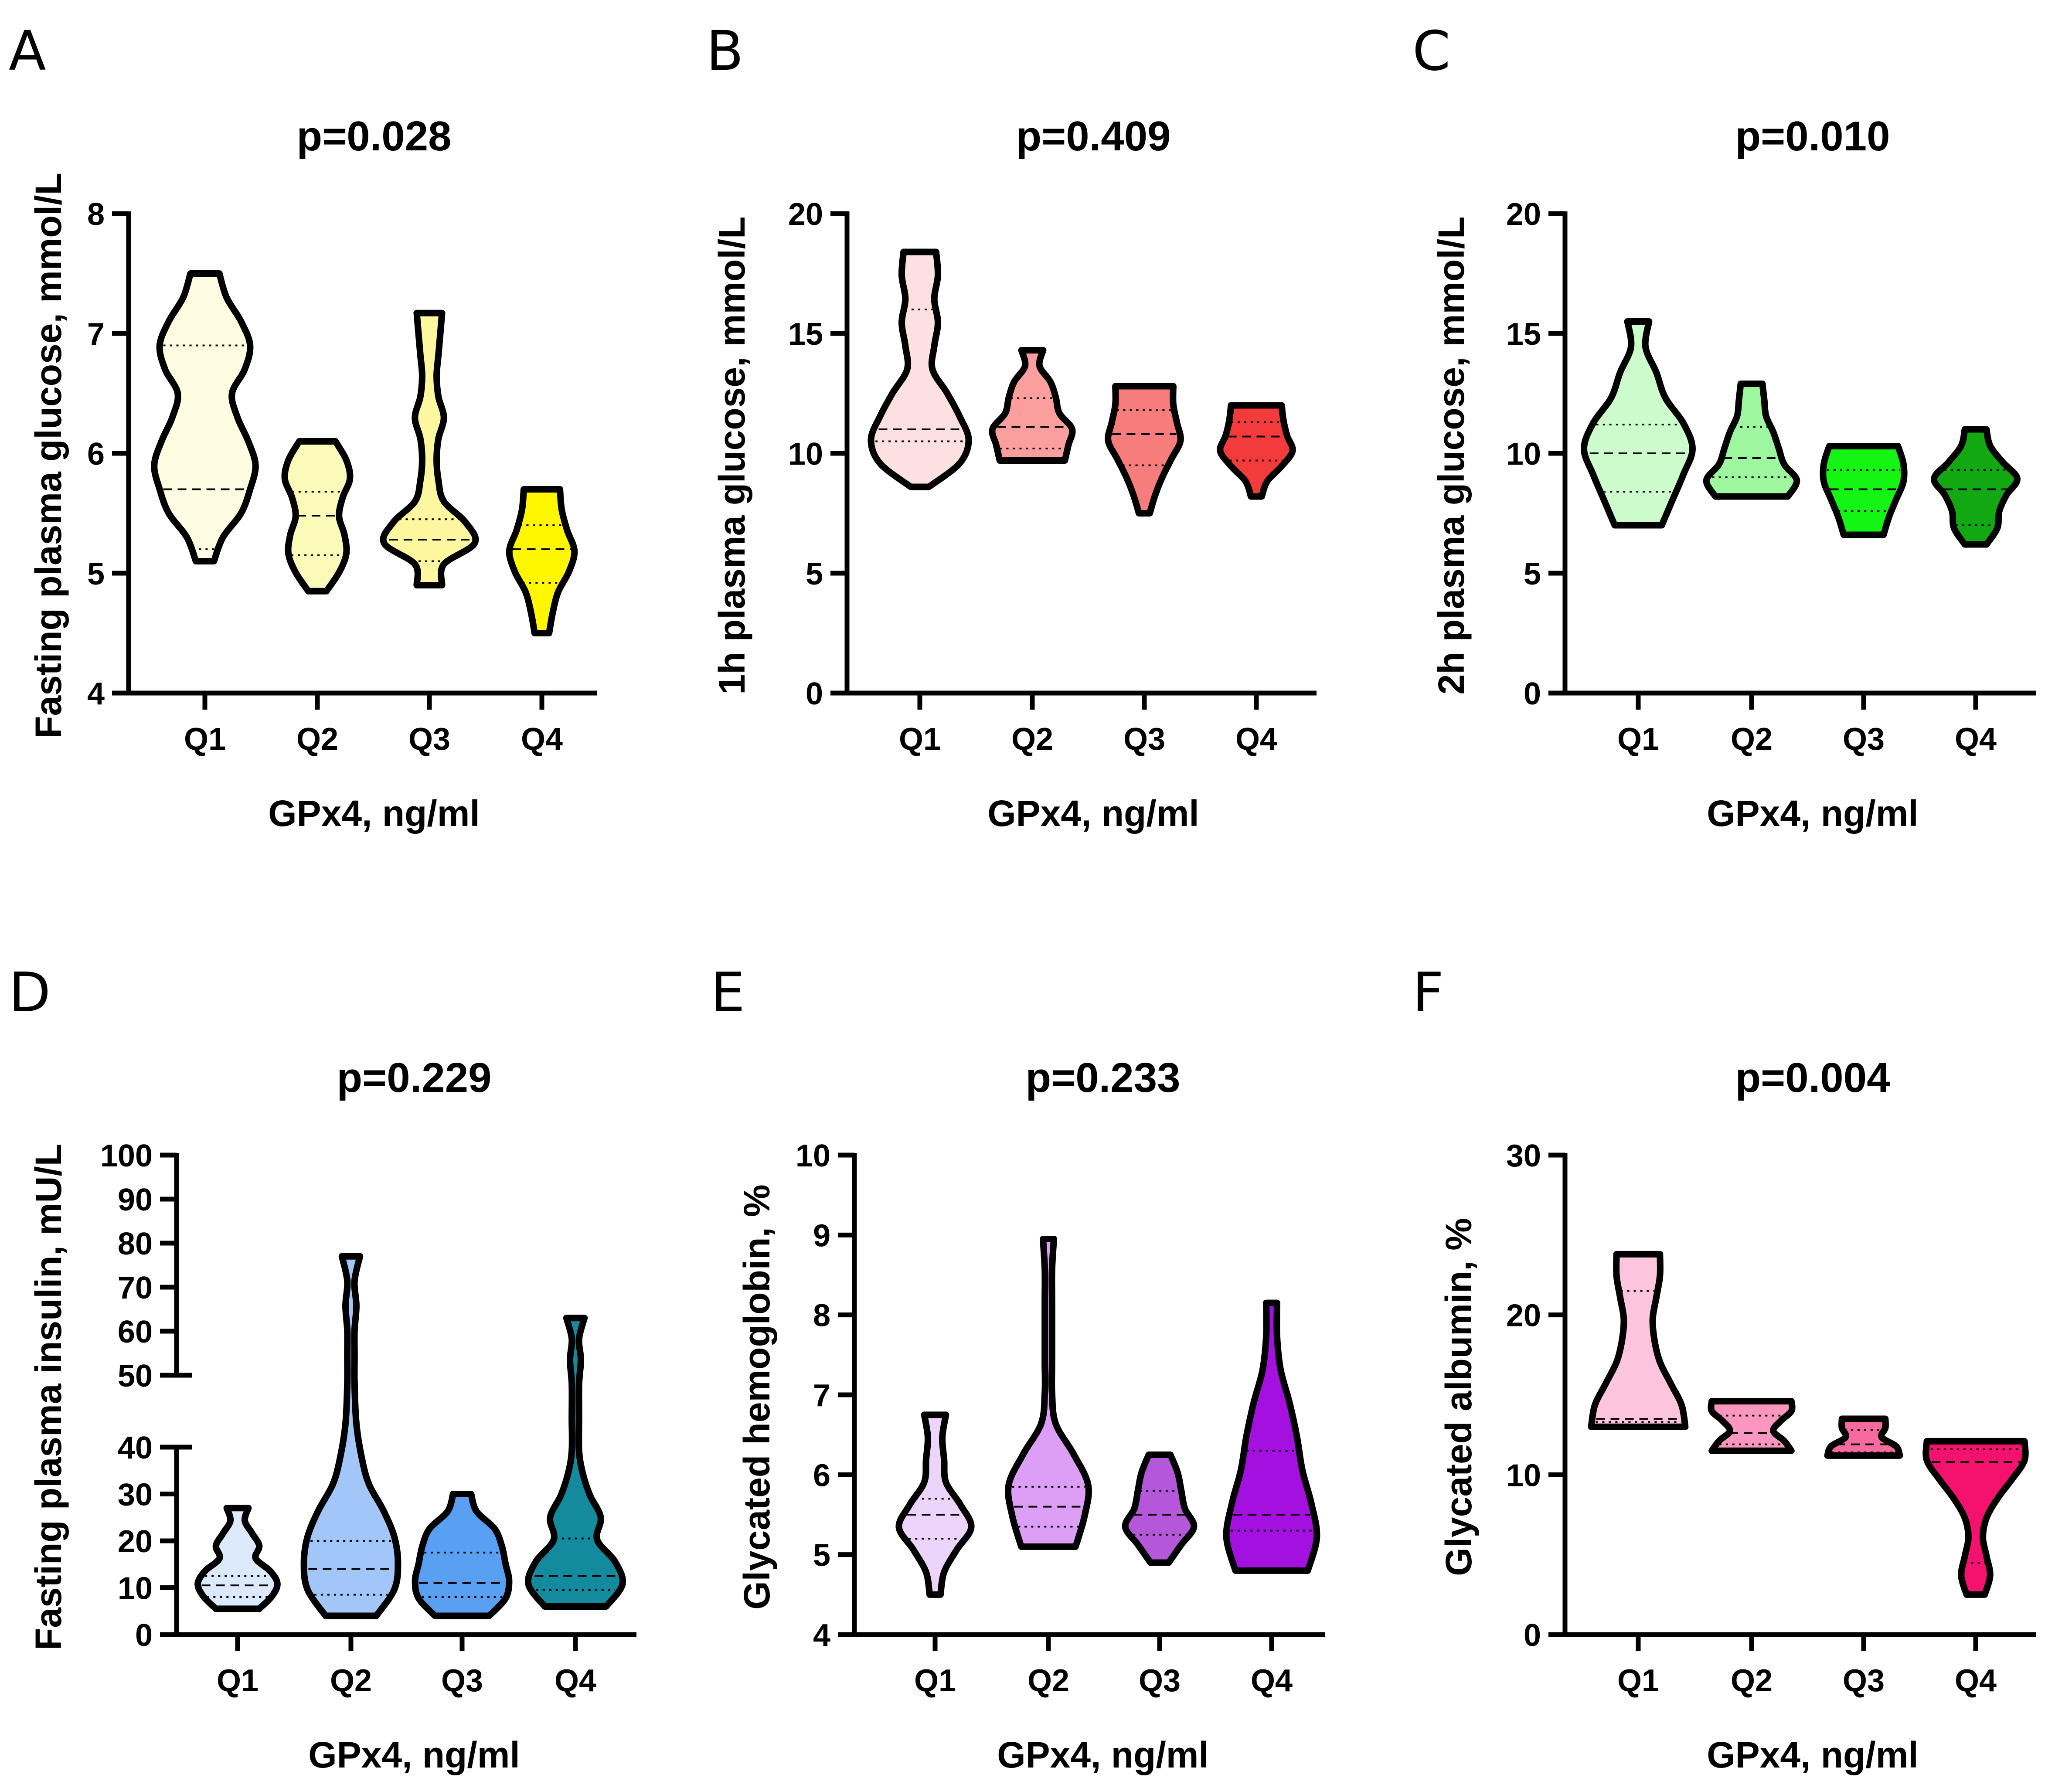  I want to click on y-tick-label: 70, so click(135, 1288).